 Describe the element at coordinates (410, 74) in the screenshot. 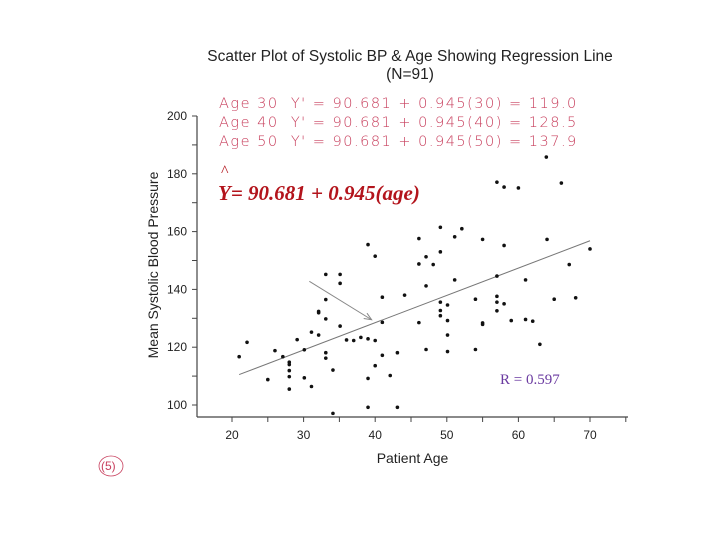

I see `chart-subtitle: (N=91)` at that location.